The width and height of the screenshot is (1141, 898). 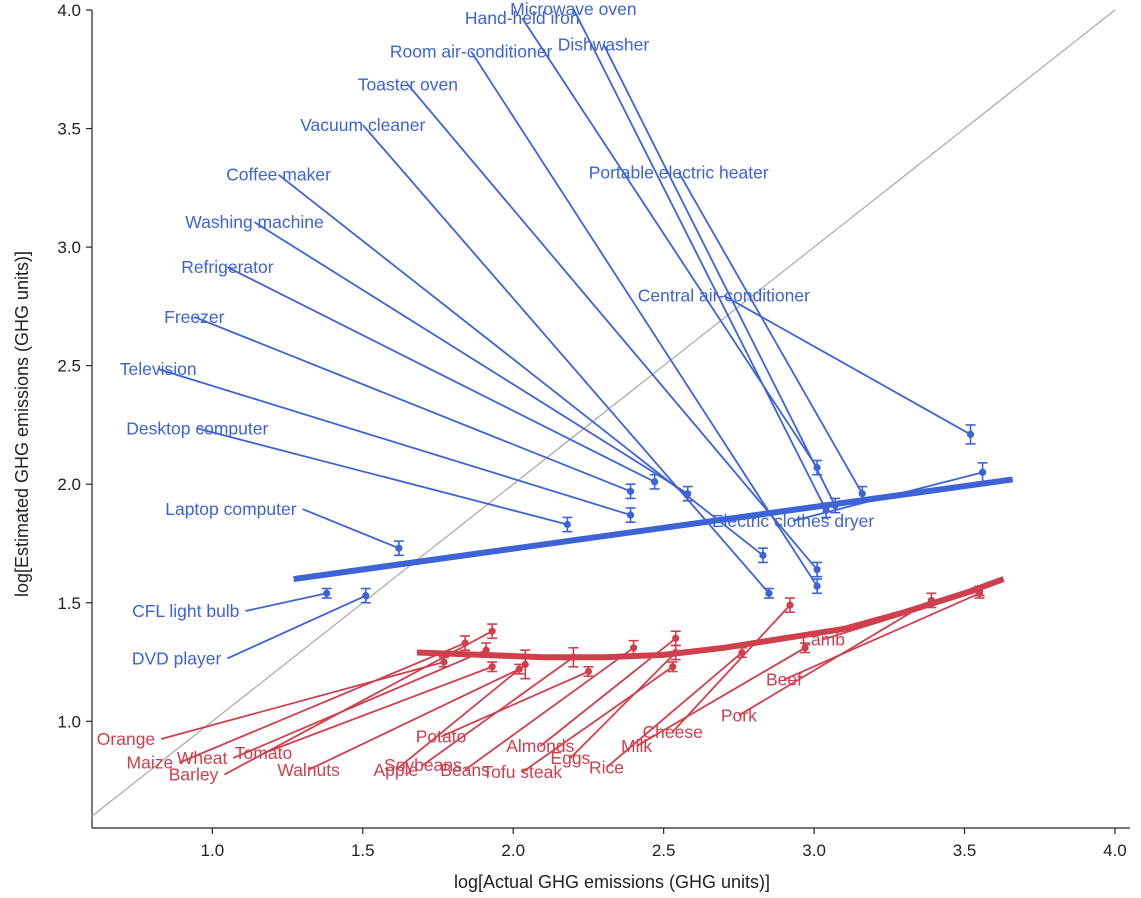 What do you see at coordinates (636, 746) in the screenshot?
I see `point-label: Milk` at bounding box center [636, 746].